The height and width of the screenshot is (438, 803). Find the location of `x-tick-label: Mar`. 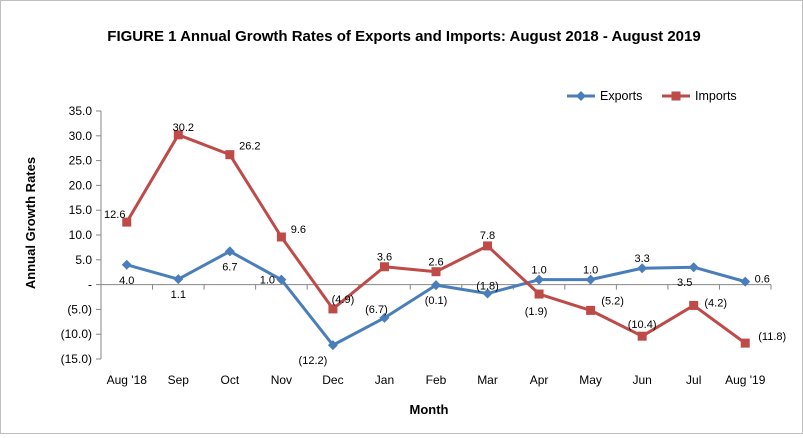

x-tick-label: Mar is located at coordinates (487, 380).